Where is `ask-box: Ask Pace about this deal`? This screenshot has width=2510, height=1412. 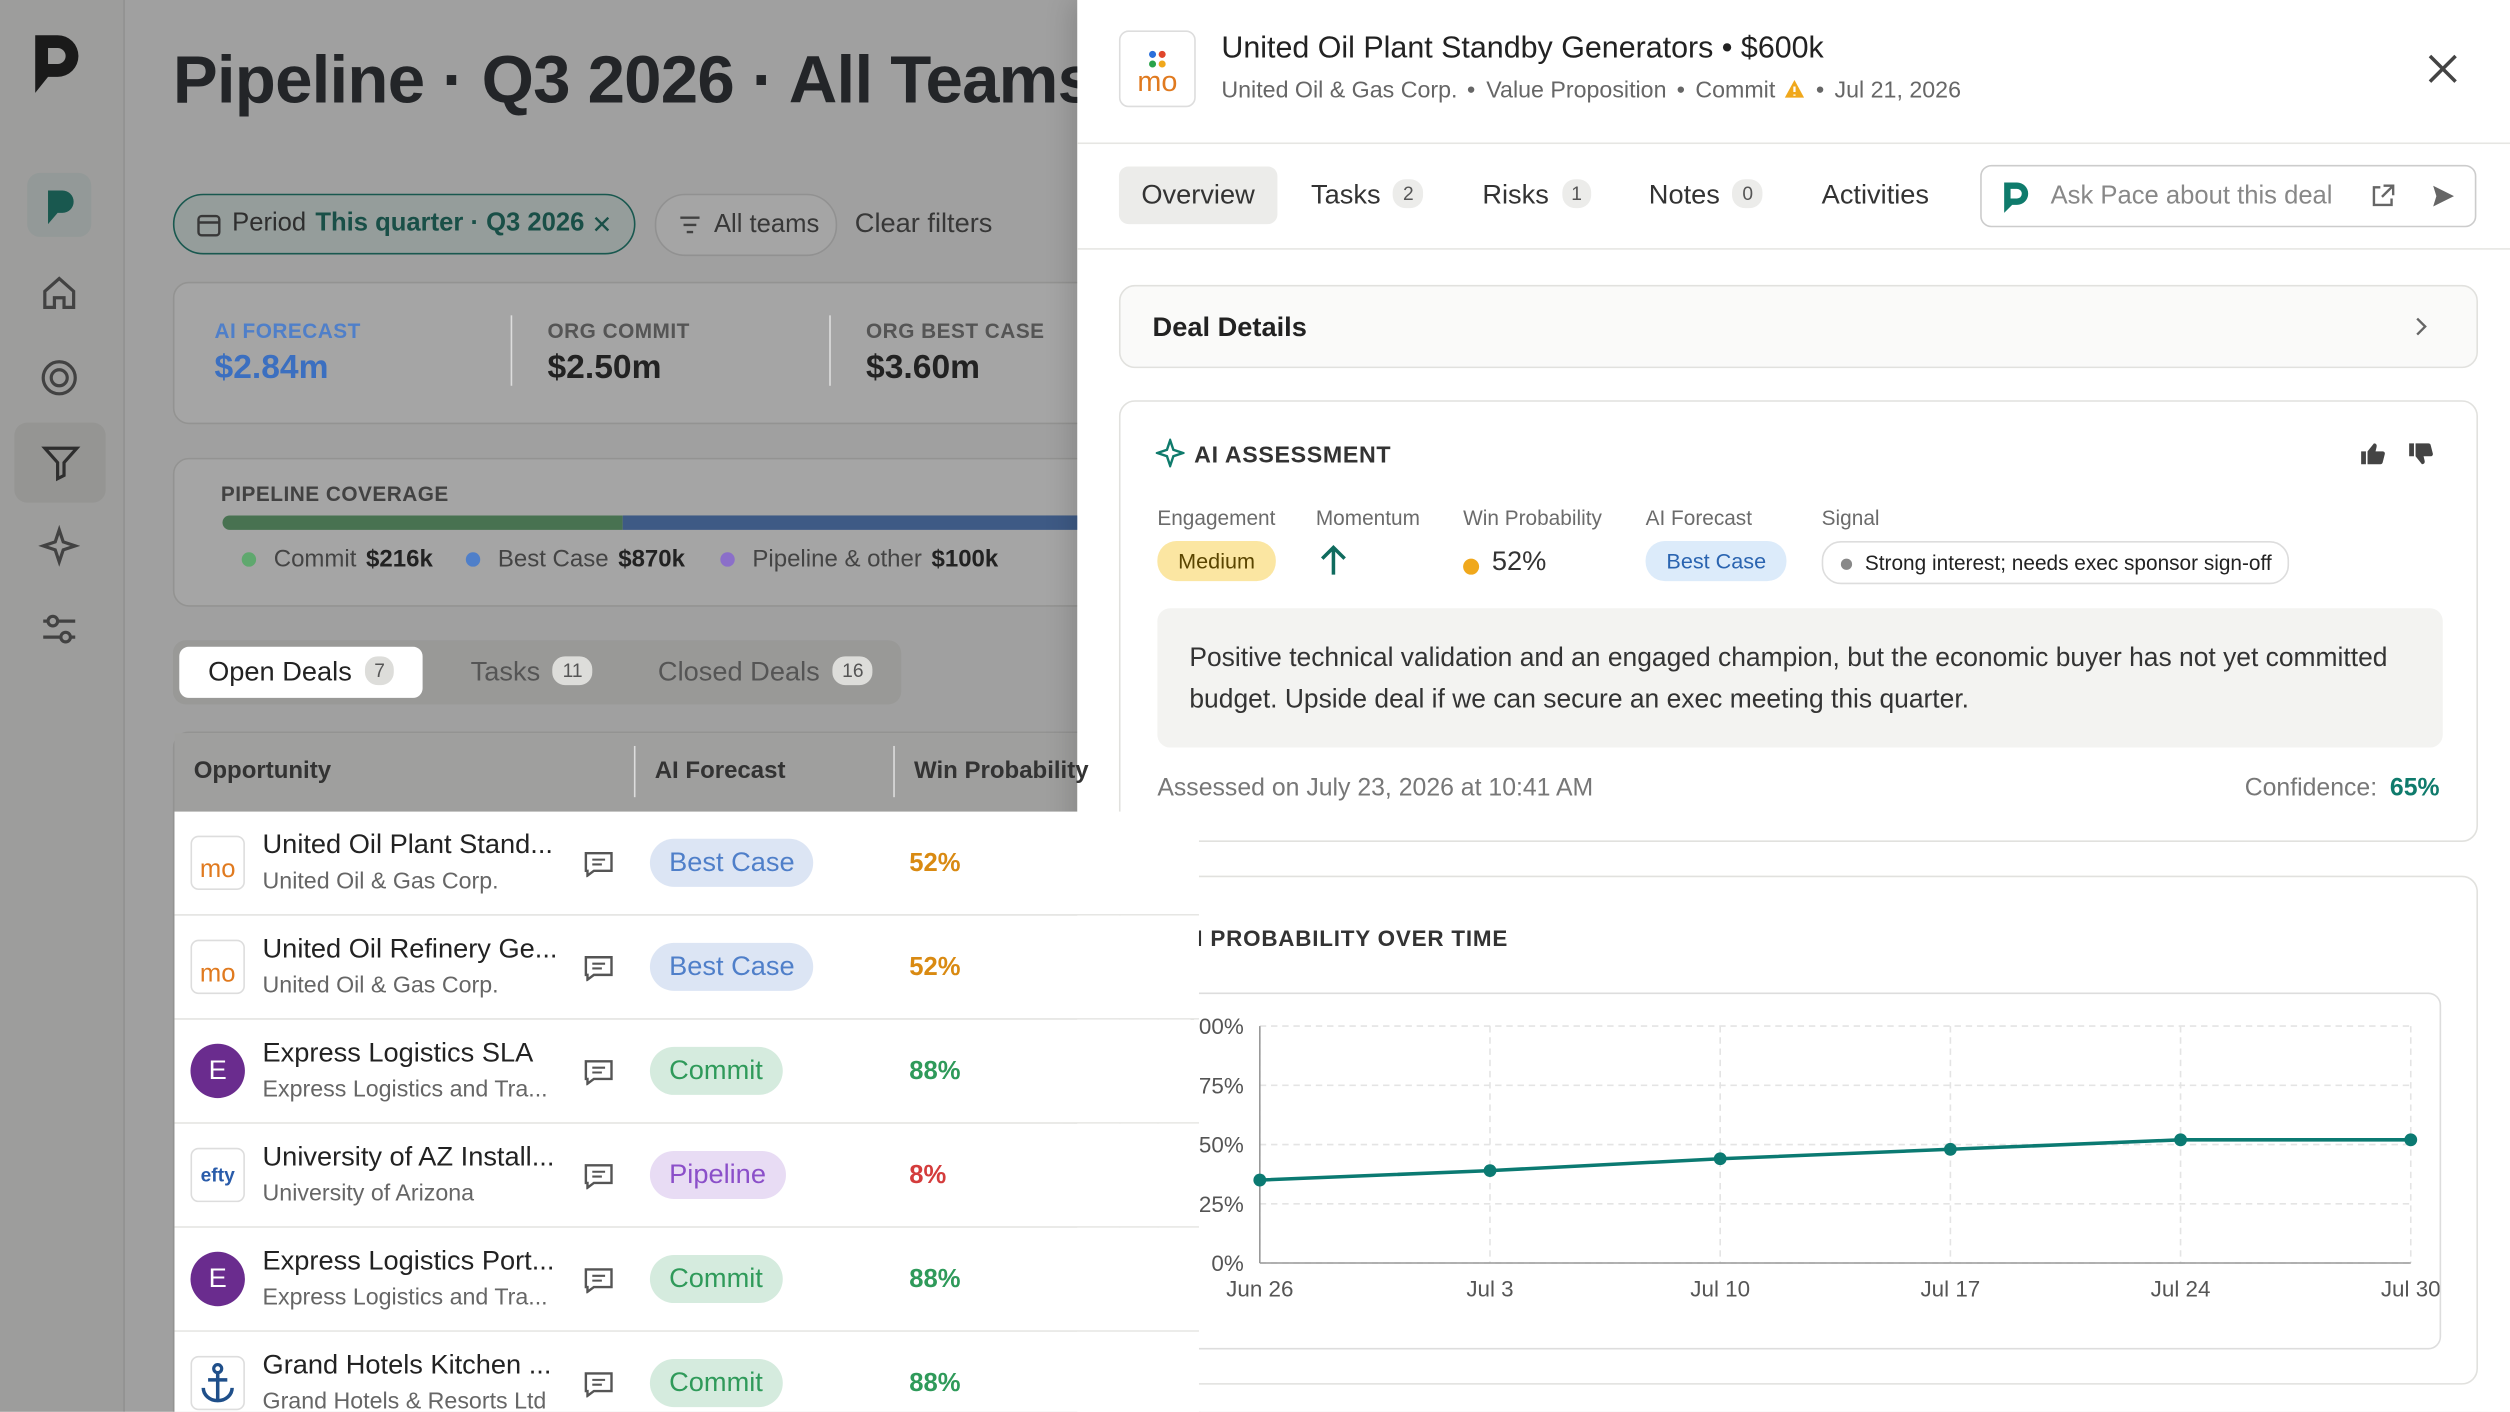
ask-box: Ask Pace about this deal is located at coordinates (2228, 196).